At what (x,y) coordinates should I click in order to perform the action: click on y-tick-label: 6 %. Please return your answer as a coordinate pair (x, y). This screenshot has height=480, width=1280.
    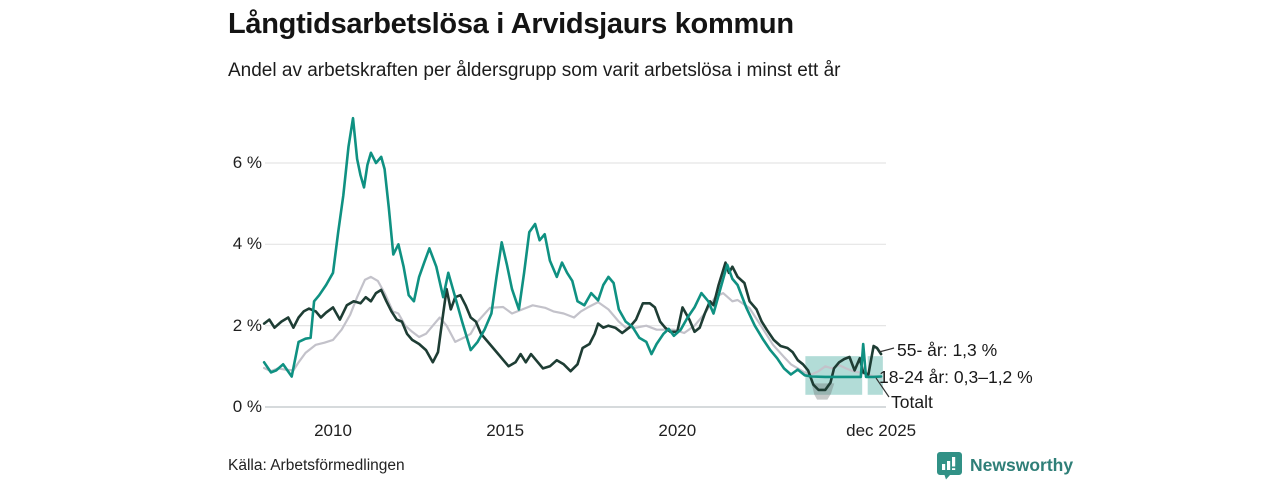
    Looking at the image, I should click on (247, 162).